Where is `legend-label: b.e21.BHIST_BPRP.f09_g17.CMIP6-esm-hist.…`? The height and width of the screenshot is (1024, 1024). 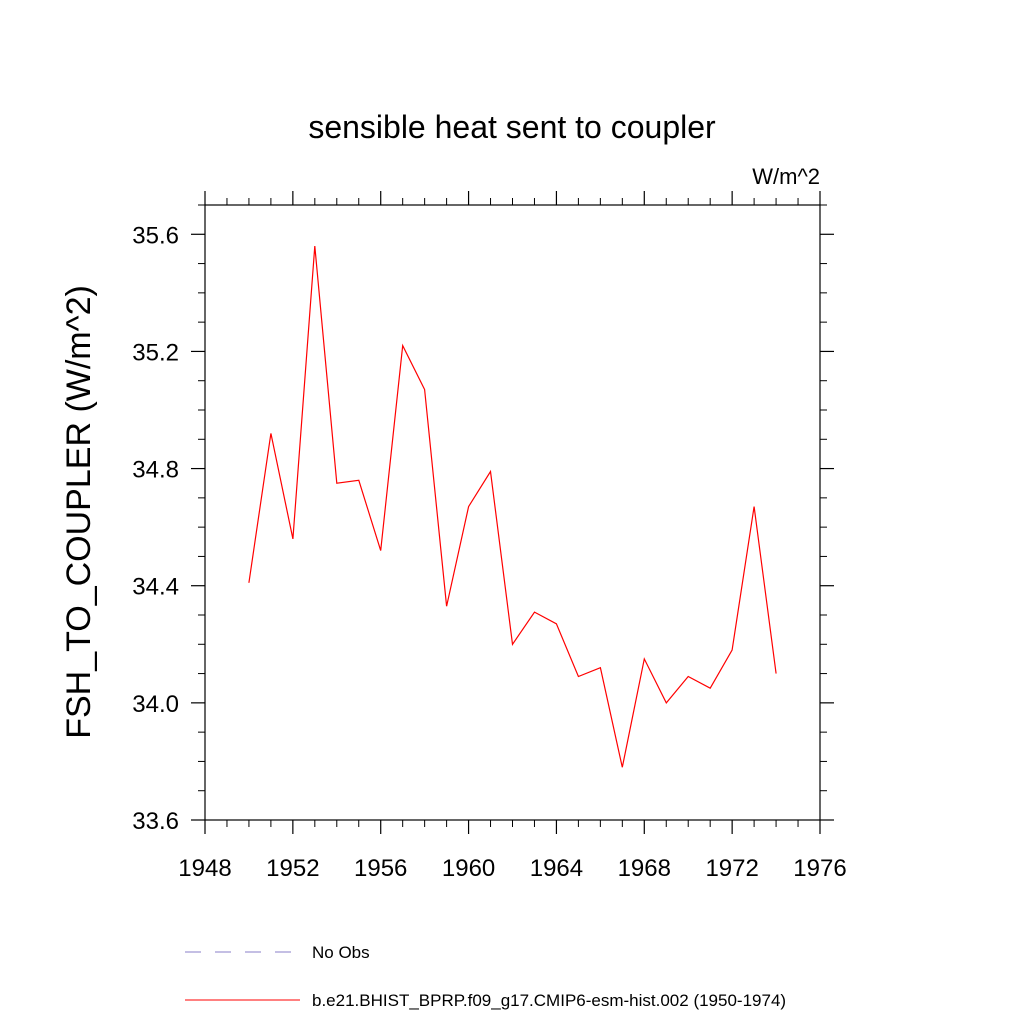
legend-label: b.e21.BHIST_BPRP.f09_g17.CMIP6-esm-hist.… is located at coordinates (549, 1000).